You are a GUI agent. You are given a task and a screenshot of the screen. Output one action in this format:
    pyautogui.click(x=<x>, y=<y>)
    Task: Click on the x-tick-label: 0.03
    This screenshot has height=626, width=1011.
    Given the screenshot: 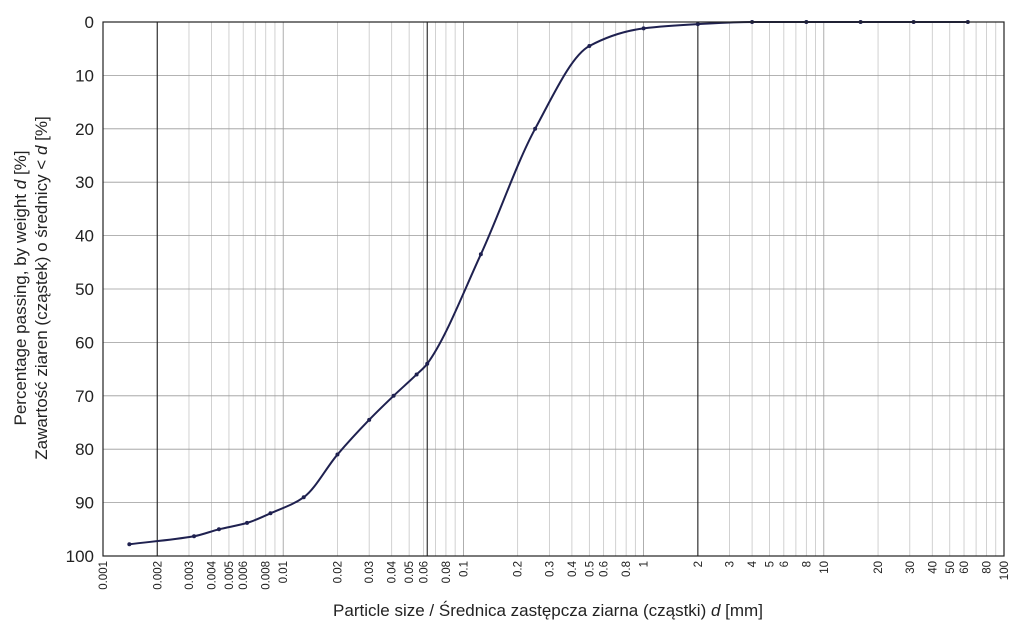 What is the action you would take?
    pyautogui.click(x=370, y=572)
    